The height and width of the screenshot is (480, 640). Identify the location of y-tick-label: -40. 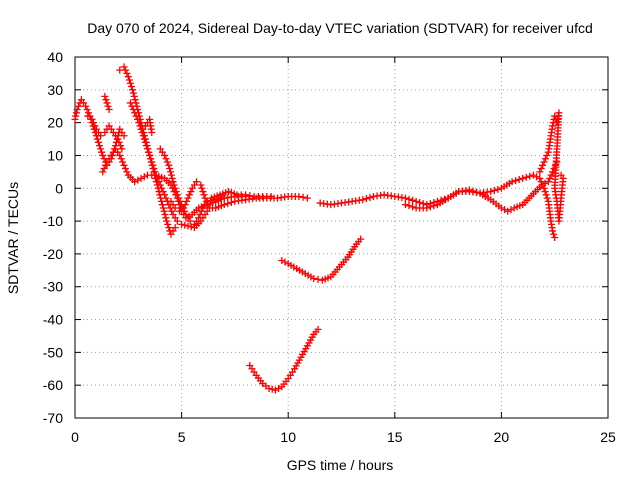
(53, 320).